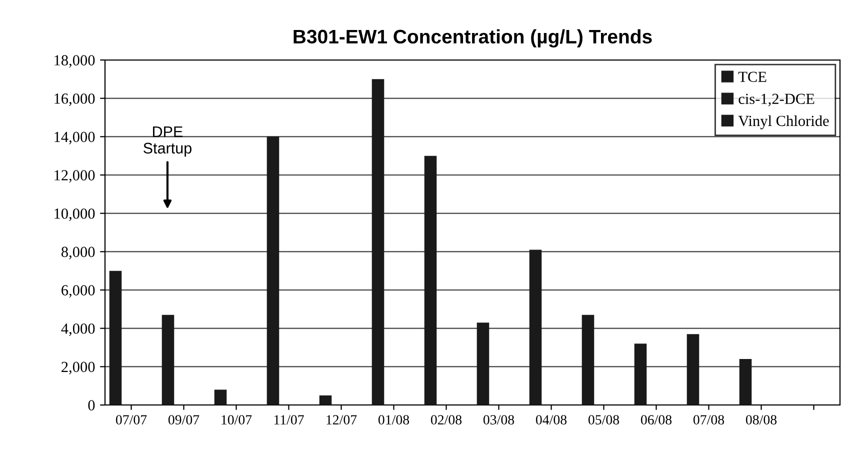 Image resolution: width=857 pixels, height=463 pixels. I want to click on x-tick-label: 08/08, so click(761, 419).